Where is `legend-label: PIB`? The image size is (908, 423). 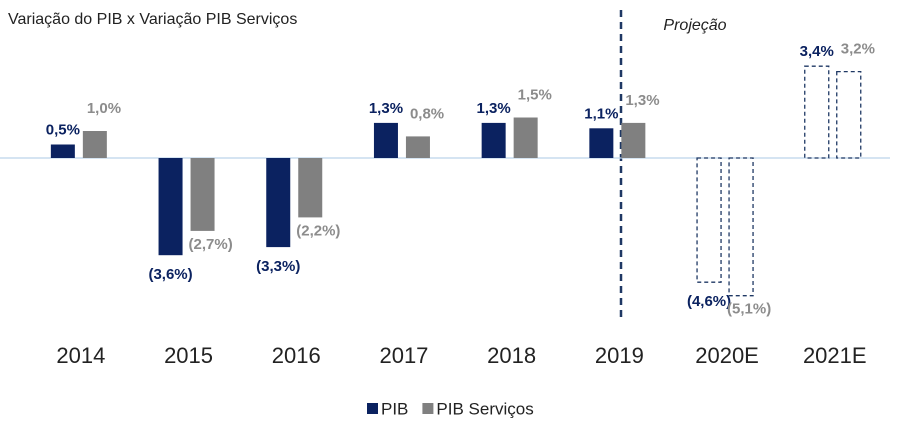 legend-label: PIB is located at coordinates (394, 408).